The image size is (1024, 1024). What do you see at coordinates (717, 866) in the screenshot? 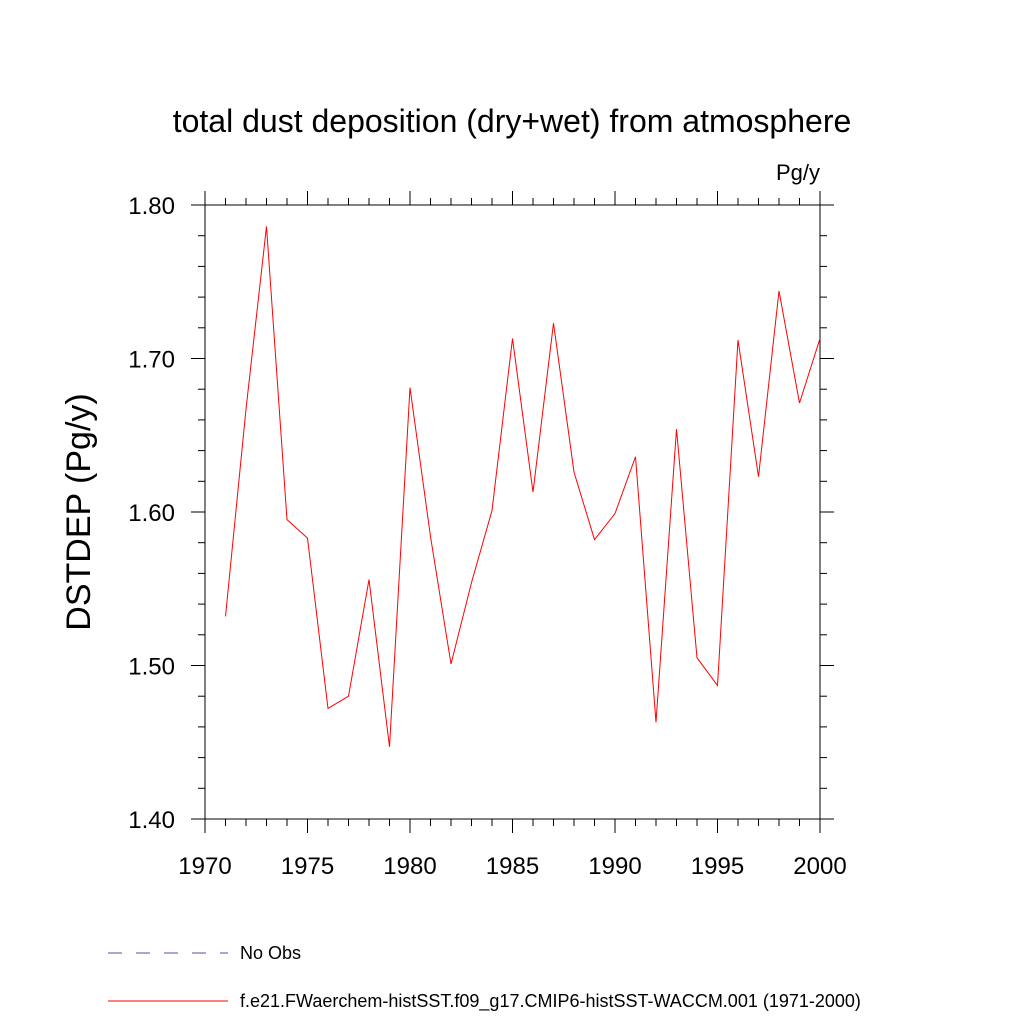
I see `x-tick-label: 1995` at bounding box center [717, 866].